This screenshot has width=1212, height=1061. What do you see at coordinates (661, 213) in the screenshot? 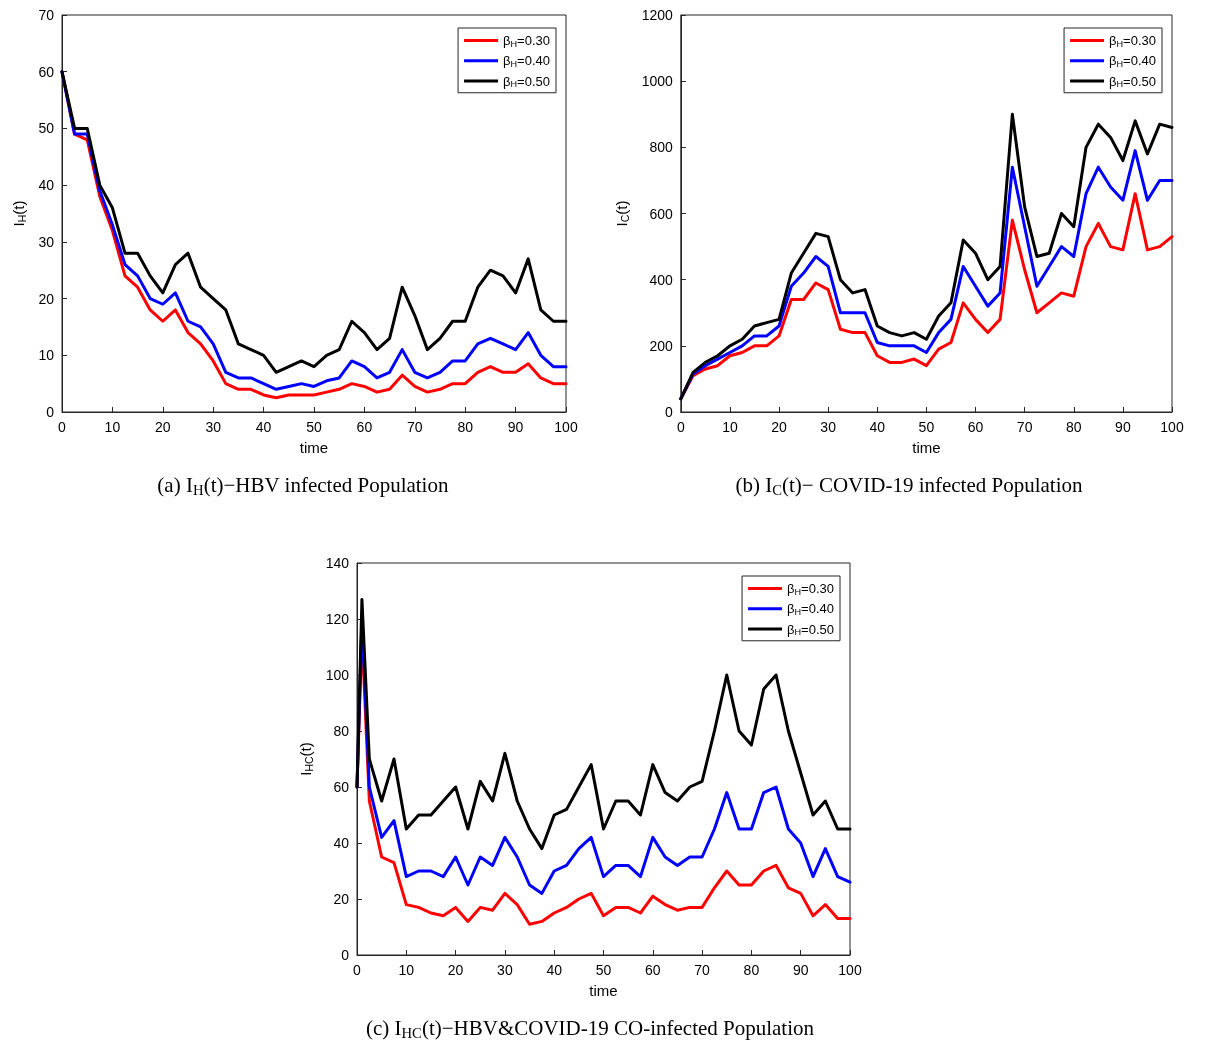
I see `y-tick-label: 600` at bounding box center [661, 213].